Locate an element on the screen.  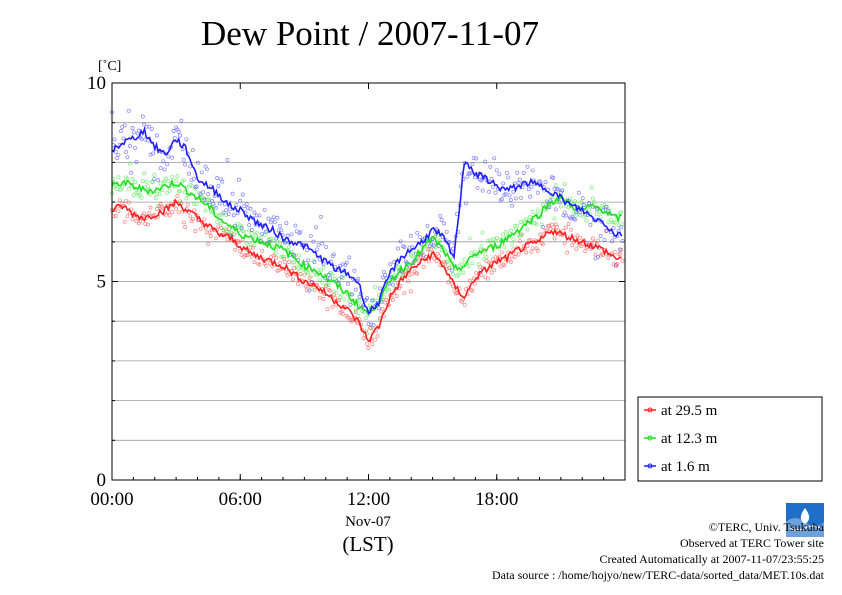
x-tick-label: 12:00 is located at coordinates (368, 499).